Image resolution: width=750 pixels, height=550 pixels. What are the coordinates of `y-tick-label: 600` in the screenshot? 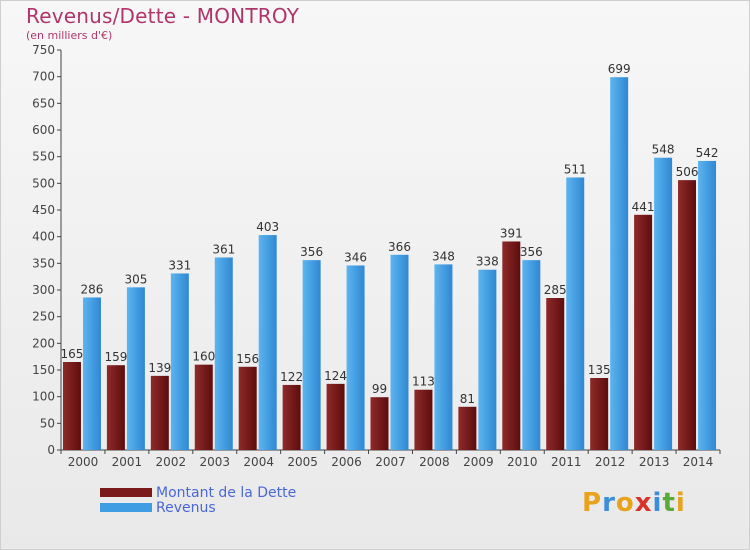 It's located at (43, 130).